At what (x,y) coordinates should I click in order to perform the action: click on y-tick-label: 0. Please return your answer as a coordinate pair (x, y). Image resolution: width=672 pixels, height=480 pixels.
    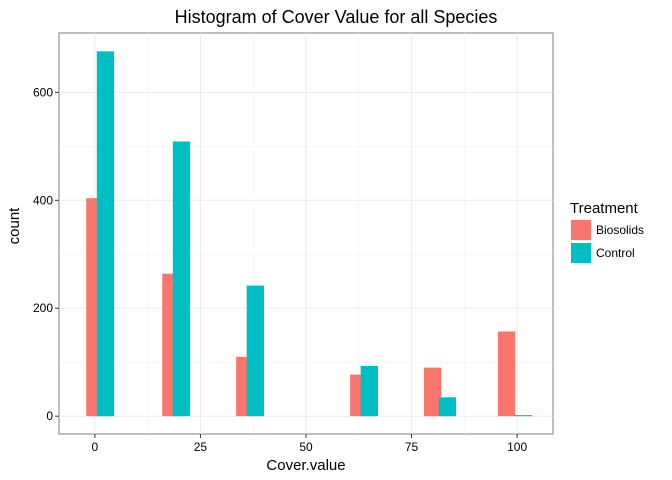
    Looking at the image, I should click on (49, 416).